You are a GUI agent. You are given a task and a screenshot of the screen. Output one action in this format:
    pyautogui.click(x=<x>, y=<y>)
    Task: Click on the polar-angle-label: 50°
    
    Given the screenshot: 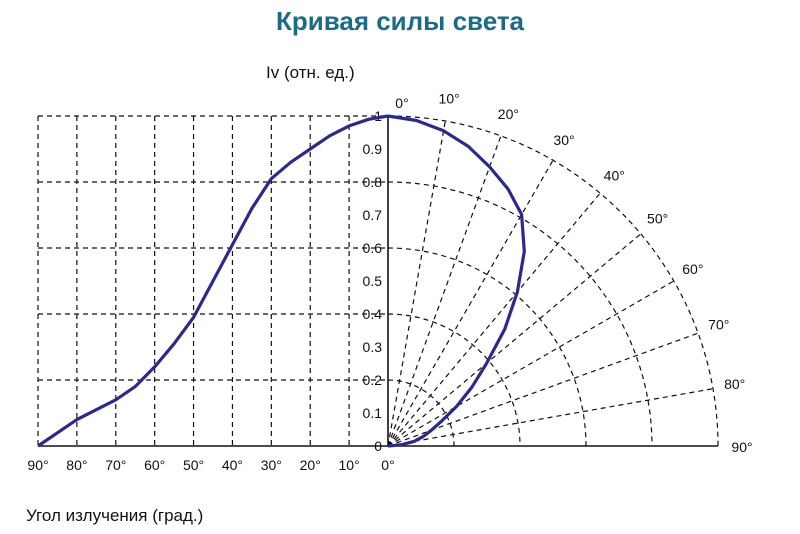 What is the action you would take?
    pyautogui.click(x=657, y=219)
    